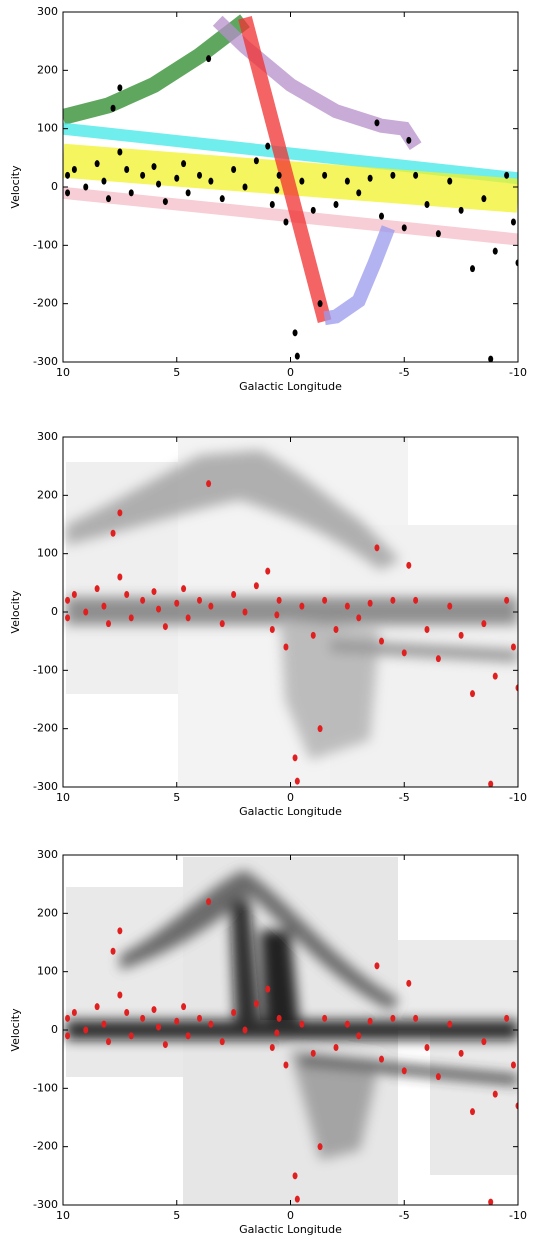  I want to click on y-tick-label: 200, so click(47, 494).